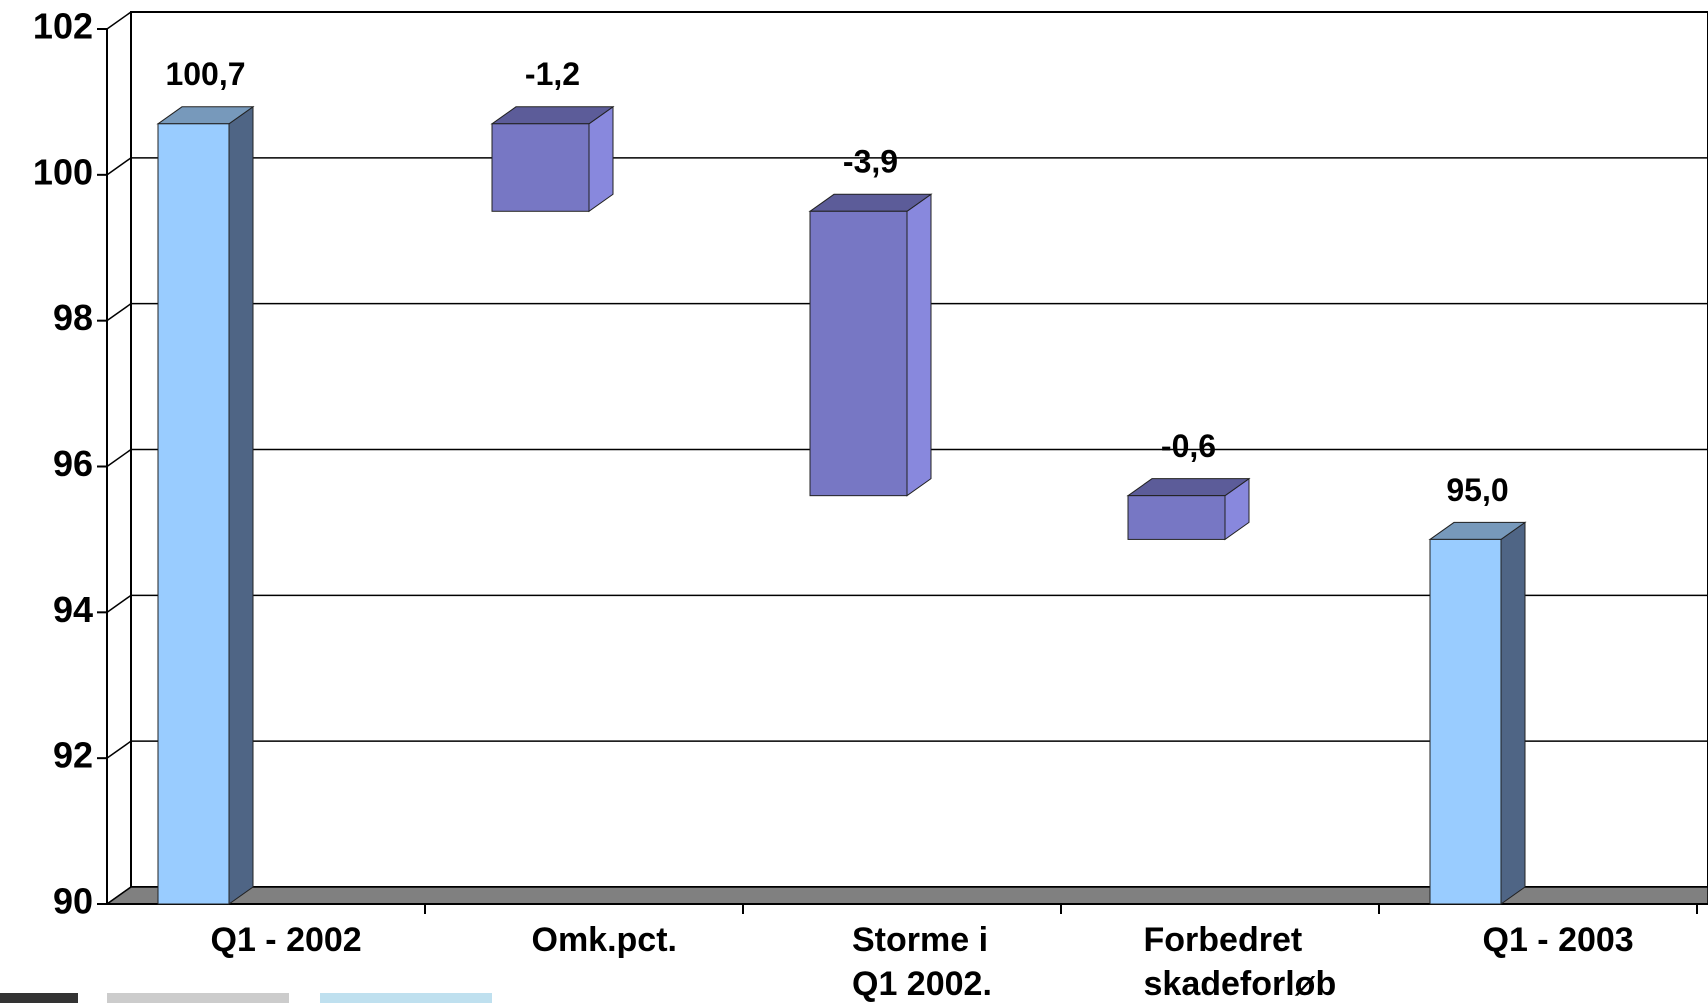  Describe the element at coordinates (63, 26) in the screenshot. I see `y-tick-label: 102` at that location.